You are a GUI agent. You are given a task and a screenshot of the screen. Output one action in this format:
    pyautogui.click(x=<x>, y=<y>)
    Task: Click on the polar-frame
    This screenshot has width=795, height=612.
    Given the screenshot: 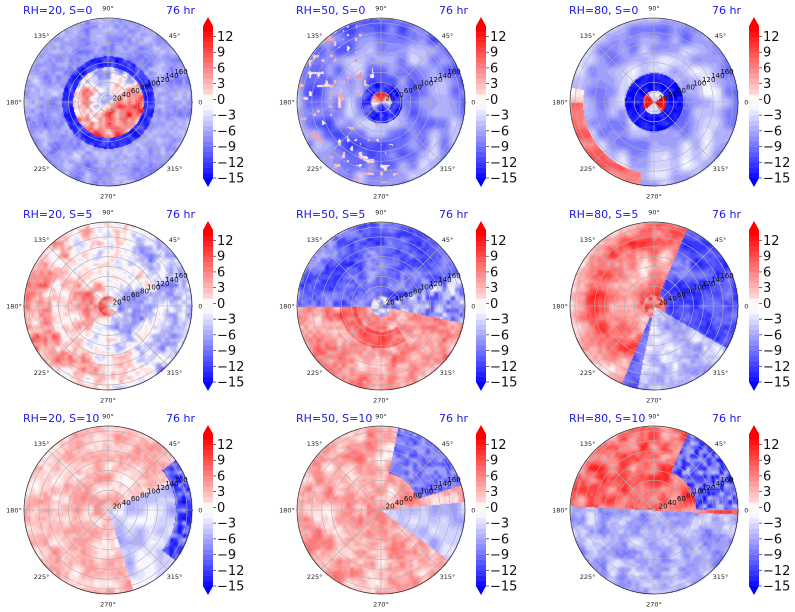 What is the action you would take?
    pyautogui.click(x=108, y=306)
    